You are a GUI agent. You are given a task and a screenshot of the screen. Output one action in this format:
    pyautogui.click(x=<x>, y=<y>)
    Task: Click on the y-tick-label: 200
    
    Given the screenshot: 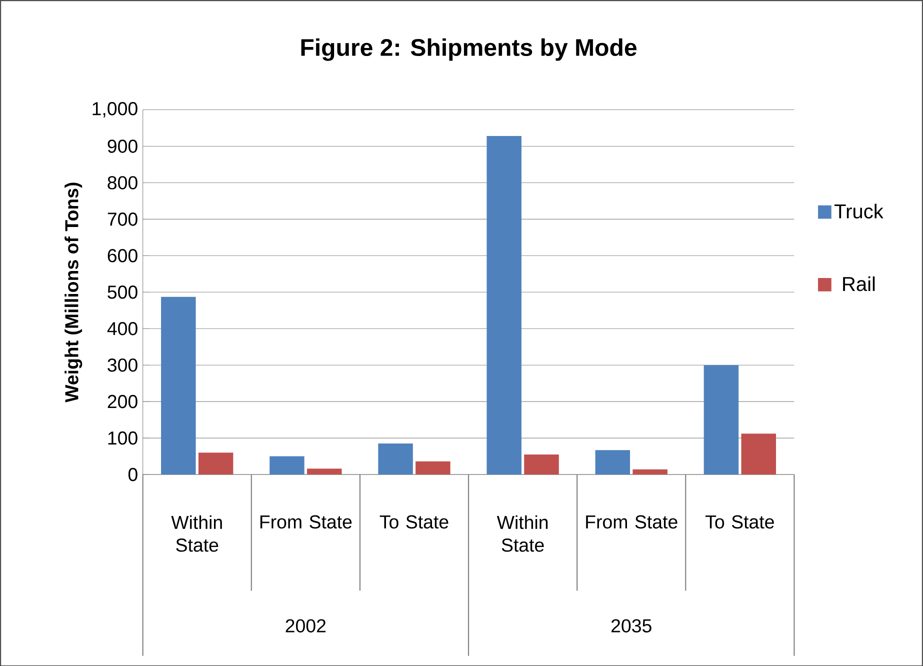 What is the action you would take?
    pyautogui.click(x=123, y=401)
    